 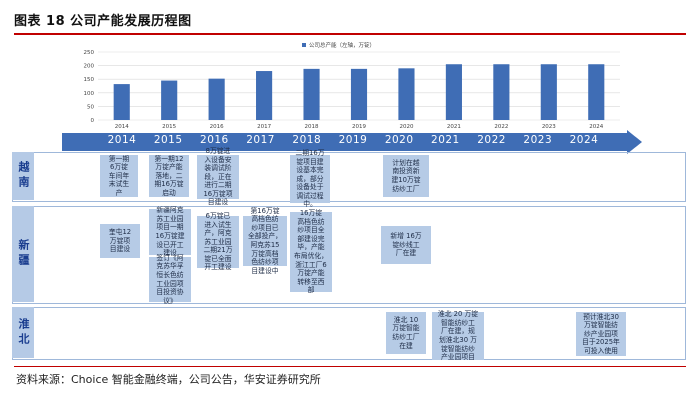 What do you see at coordinates (549, 127) in the screenshot?
I see `x-tick-label-2023: 2023` at bounding box center [549, 127].